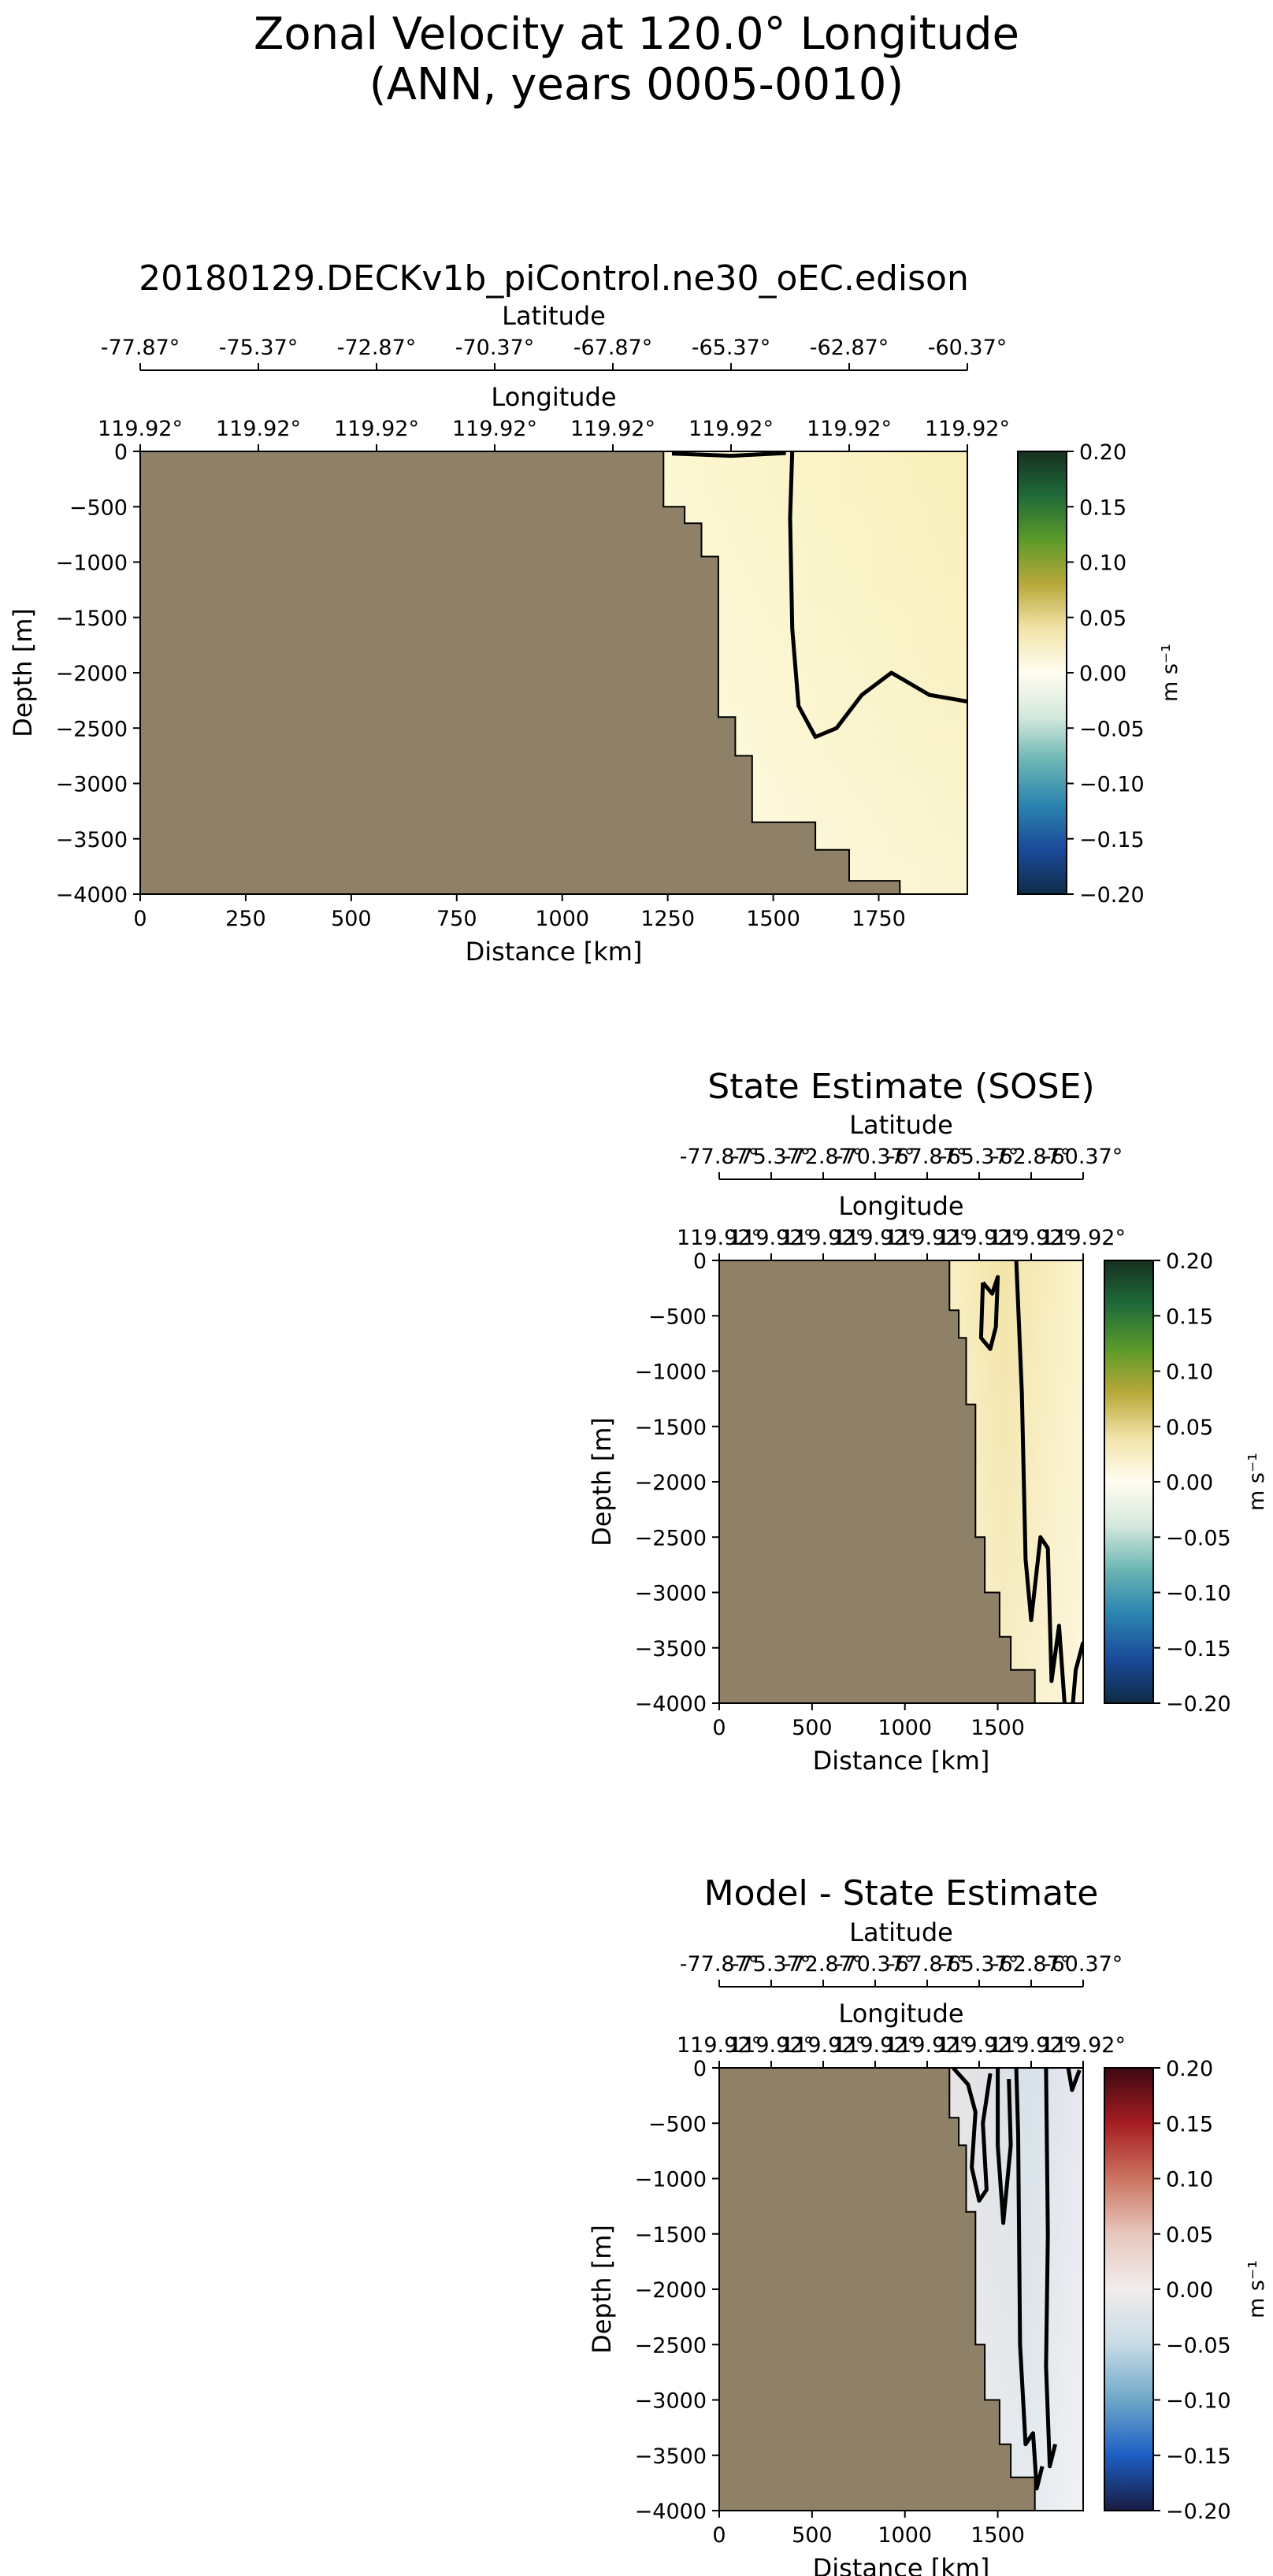 Image resolution: width=1273 pixels, height=2576 pixels. I want to click on panel-title: Model - State Estimate, so click(901, 1893).